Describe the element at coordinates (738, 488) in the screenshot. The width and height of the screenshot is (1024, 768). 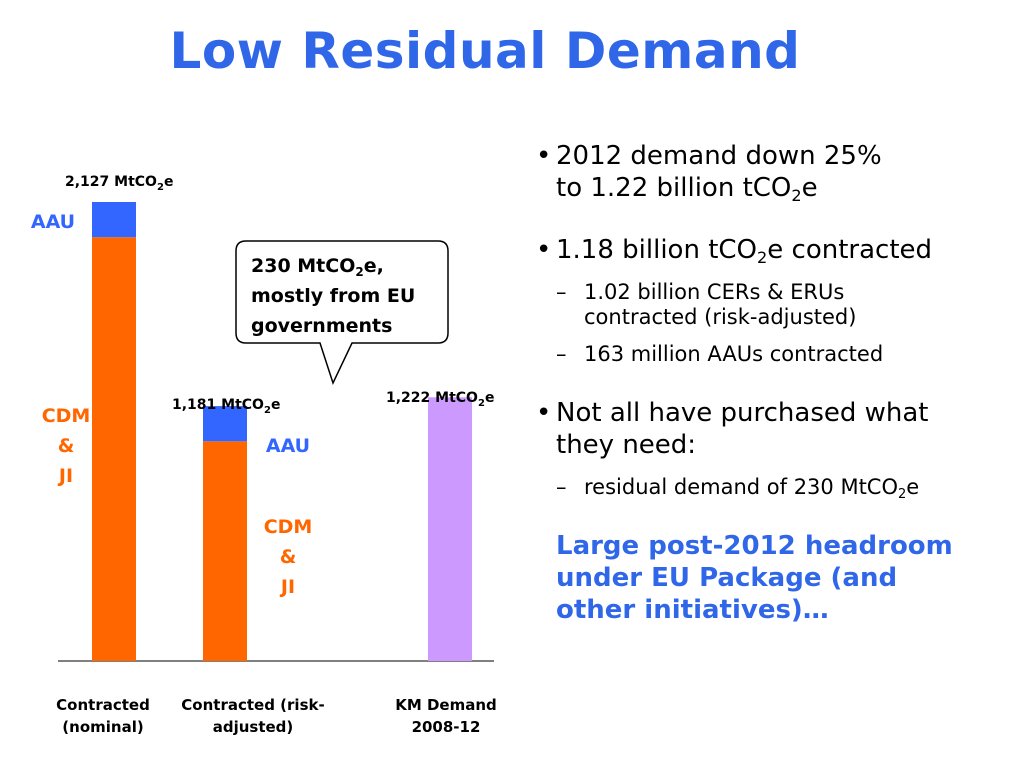
I see `sub-bullet: – residual demand of 230 MtCO2e` at that location.